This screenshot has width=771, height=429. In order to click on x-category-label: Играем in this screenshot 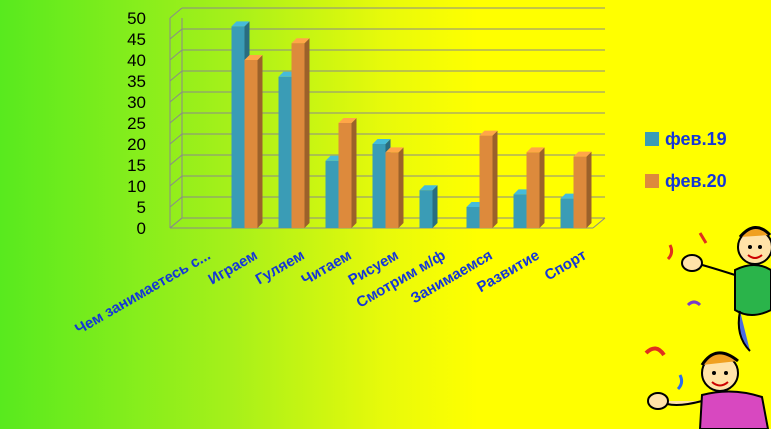, I will do `click(232, 268)`.